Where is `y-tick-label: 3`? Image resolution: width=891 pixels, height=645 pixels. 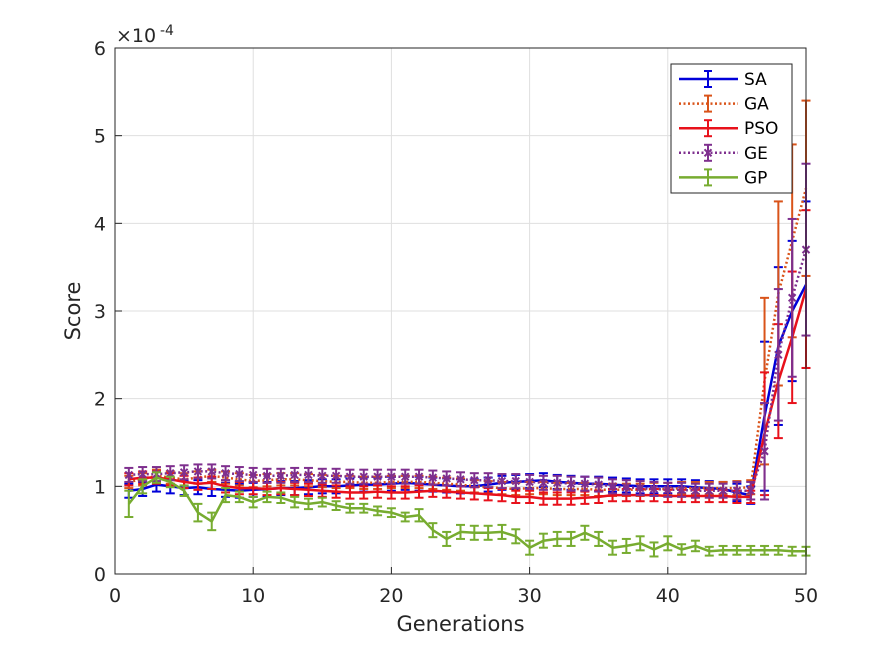 y-tick-label: 3 is located at coordinates (100, 312).